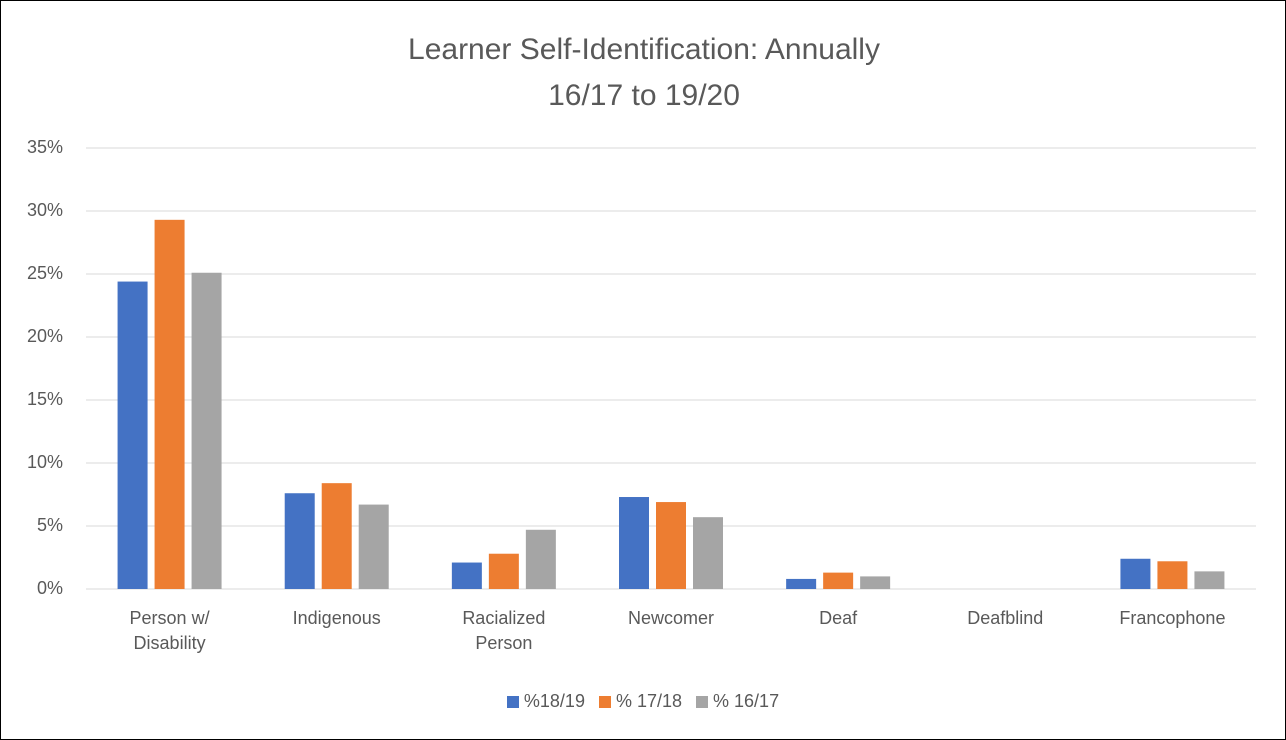 This screenshot has width=1286, height=740. I want to click on legend-label: % 17/18, so click(649, 701).